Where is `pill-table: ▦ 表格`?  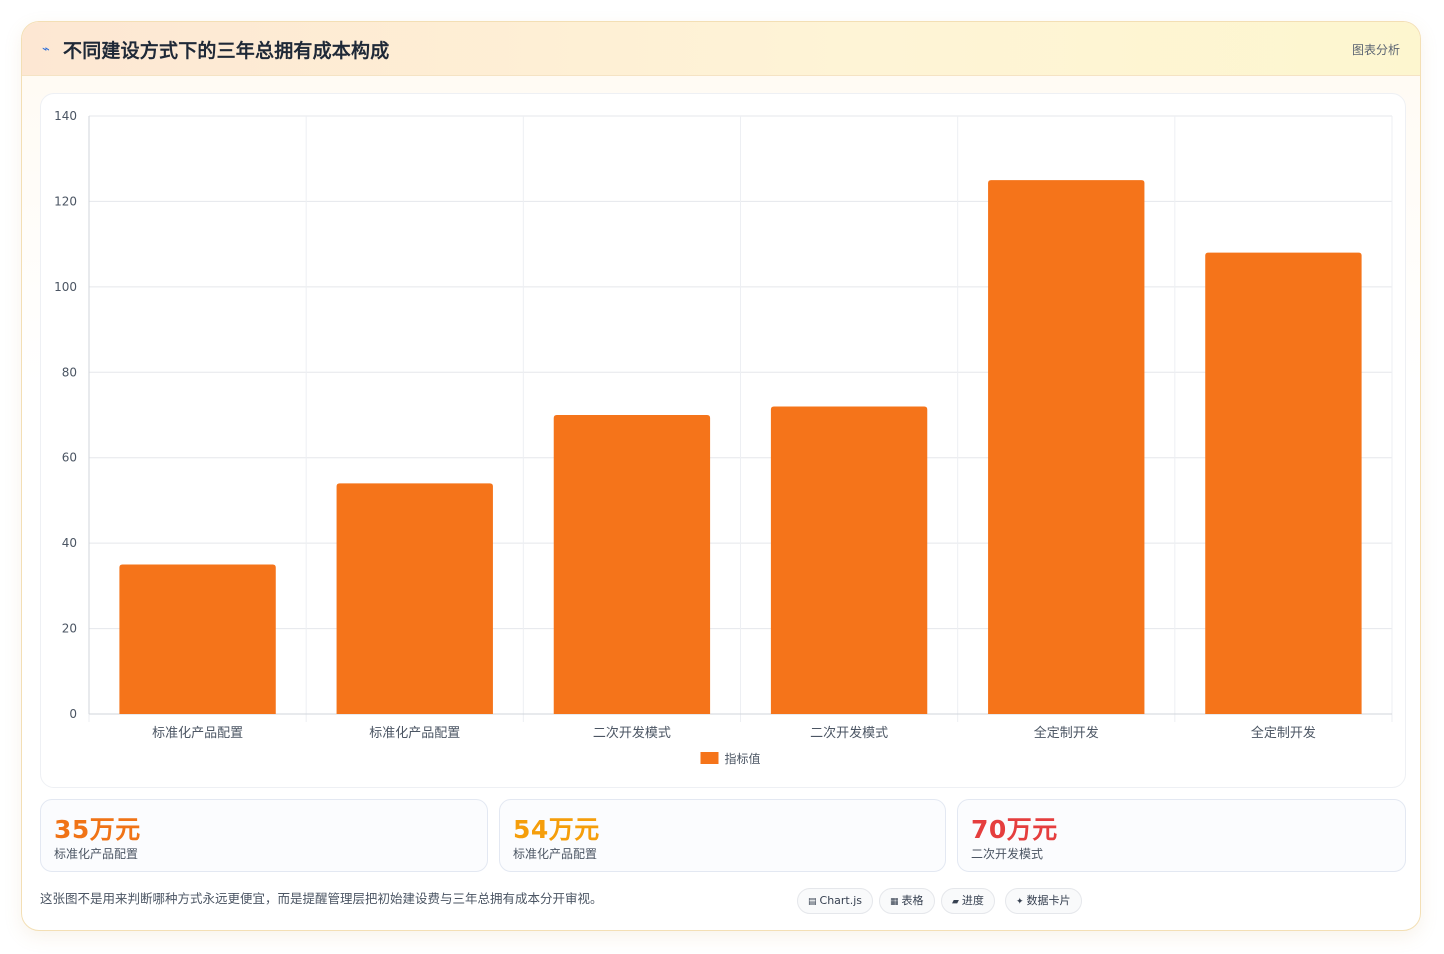
pill-table: ▦ 表格 is located at coordinates (907, 901).